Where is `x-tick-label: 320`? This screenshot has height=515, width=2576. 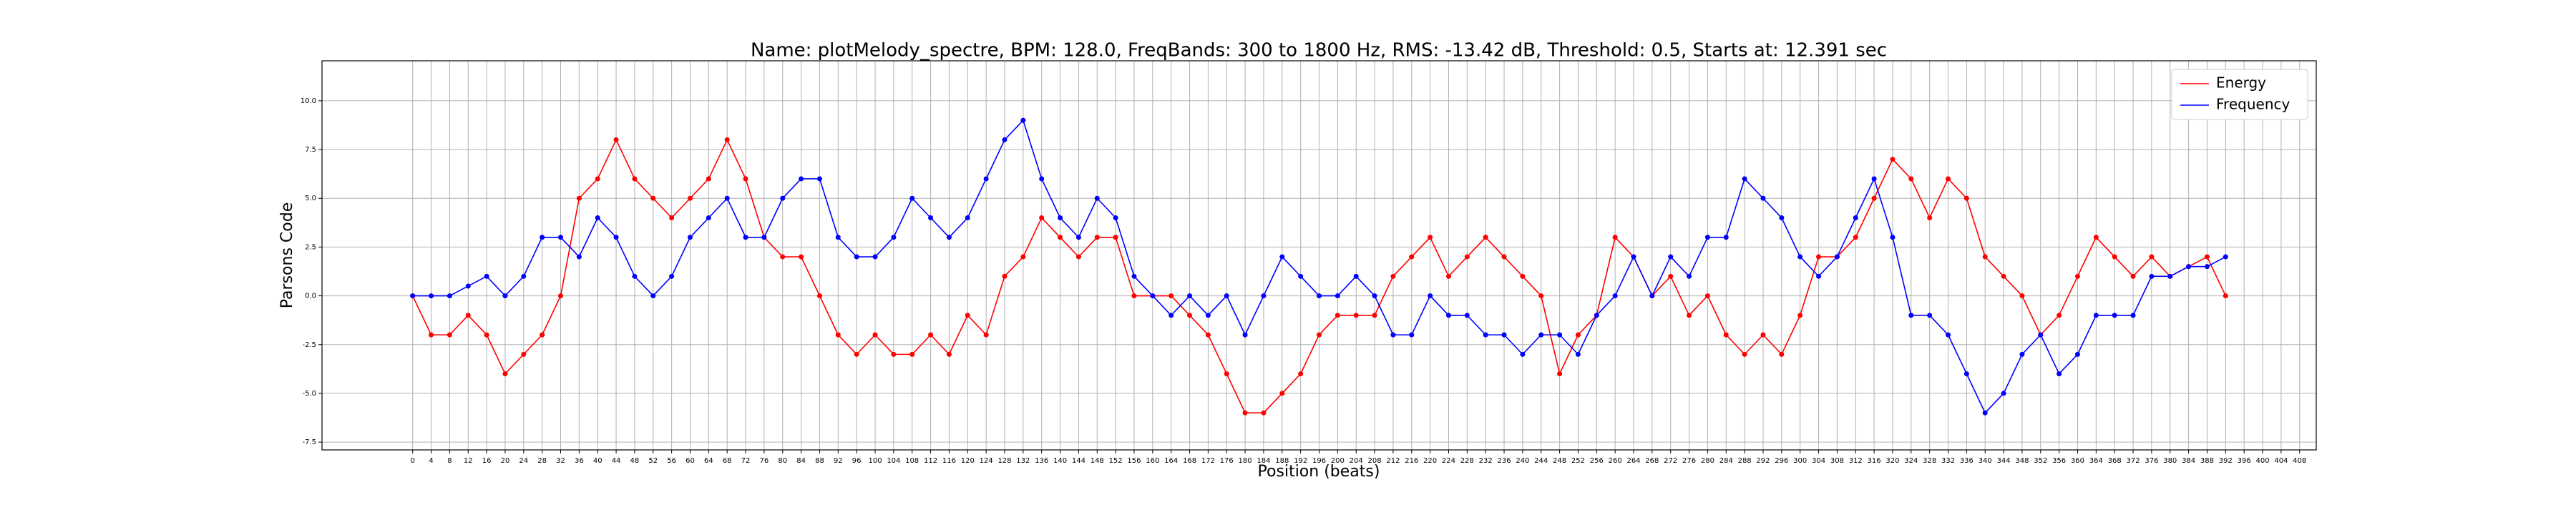 x-tick-label: 320 is located at coordinates (1892, 461).